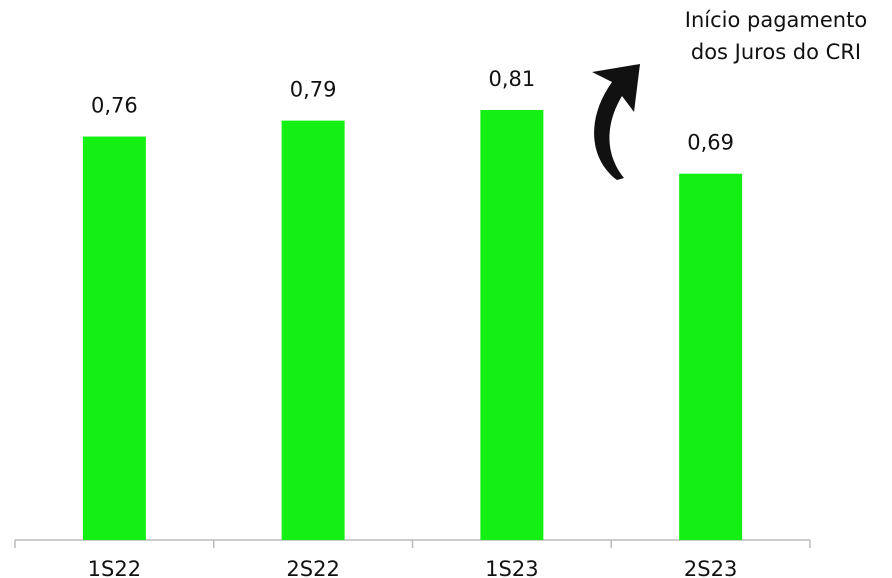  What do you see at coordinates (616, 122) in the screenshot?
I see `annotation-arrow` at bounding box center [616, 122].